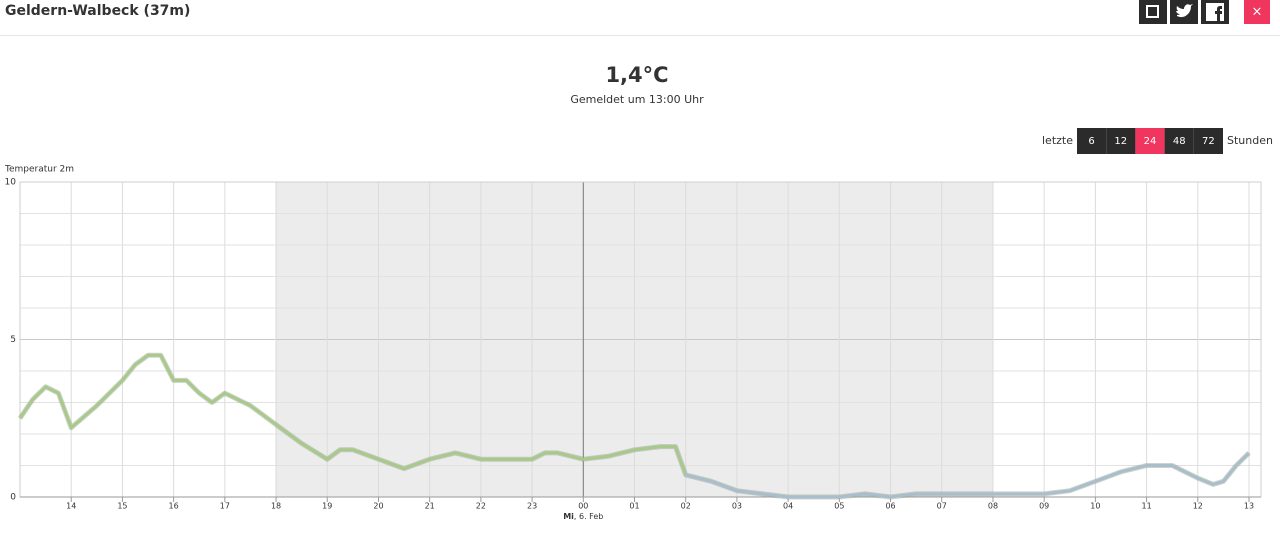  What do you see at coordinates (481, 506) in the screenshot?
I see `x-tick-label: 22` at bounding box center [481, 506].